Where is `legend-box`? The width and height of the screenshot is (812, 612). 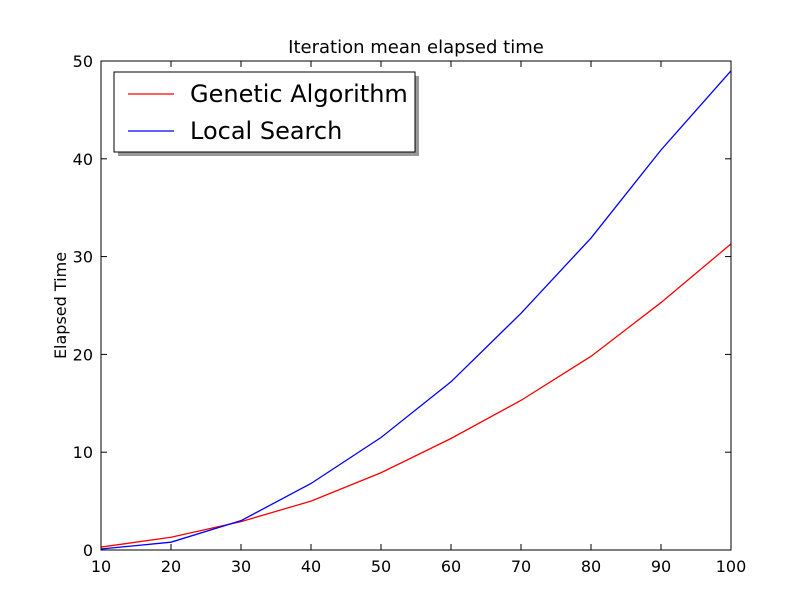
legend-box is located at coordinates (264, 112).